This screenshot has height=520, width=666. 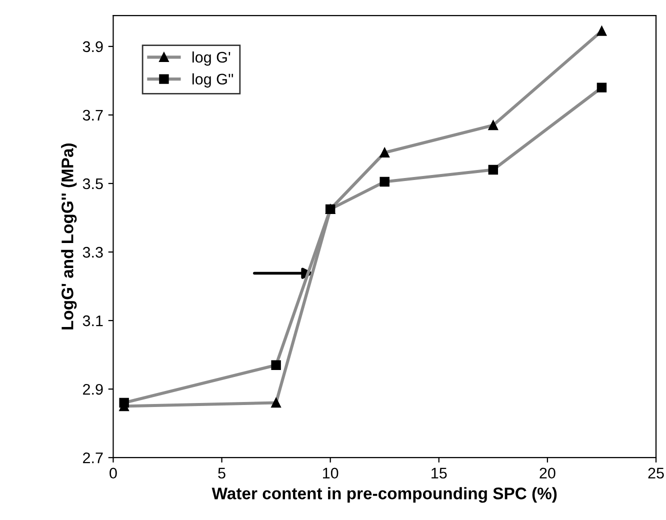 I want to click on x-tick-label: 10, so click(x=330, y=473).